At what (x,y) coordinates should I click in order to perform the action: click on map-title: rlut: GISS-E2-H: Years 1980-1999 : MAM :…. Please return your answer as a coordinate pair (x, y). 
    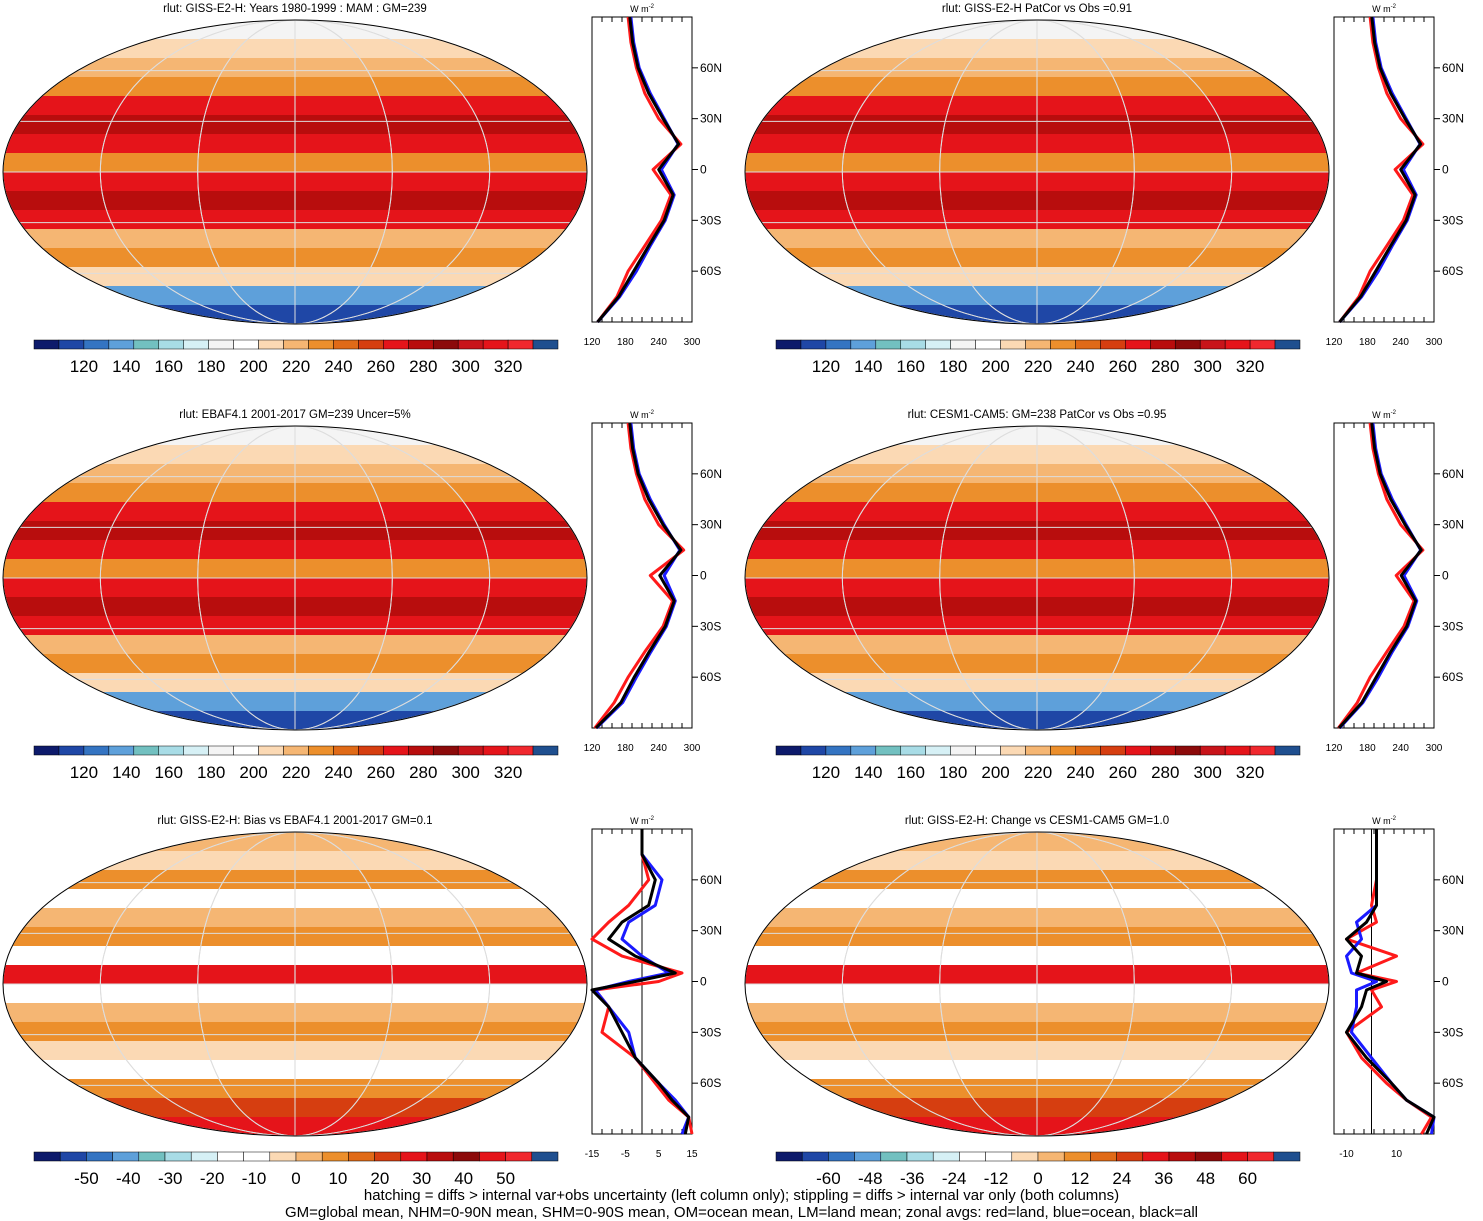
    Looking at the image, I should click on (295, 9).